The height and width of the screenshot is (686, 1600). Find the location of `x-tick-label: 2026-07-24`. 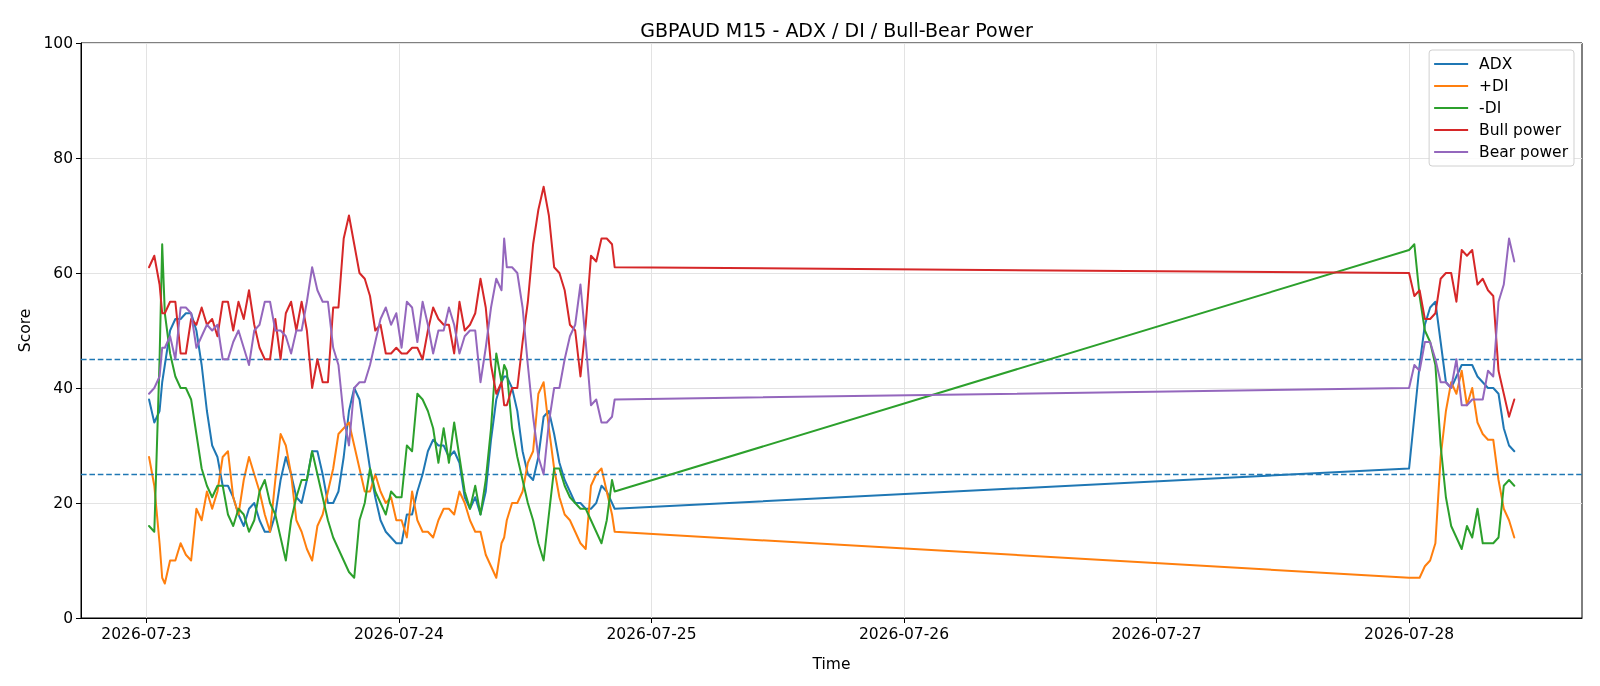

x-tick-label: 2026-07-24 is located at coordinates (398, 634).